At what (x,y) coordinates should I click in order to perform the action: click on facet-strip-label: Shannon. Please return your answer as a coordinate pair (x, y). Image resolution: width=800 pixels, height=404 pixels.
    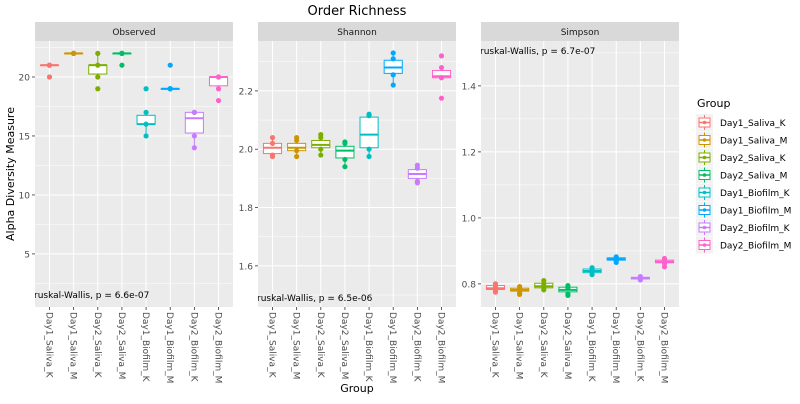
    Looking at the image, I should click on (357, 33).